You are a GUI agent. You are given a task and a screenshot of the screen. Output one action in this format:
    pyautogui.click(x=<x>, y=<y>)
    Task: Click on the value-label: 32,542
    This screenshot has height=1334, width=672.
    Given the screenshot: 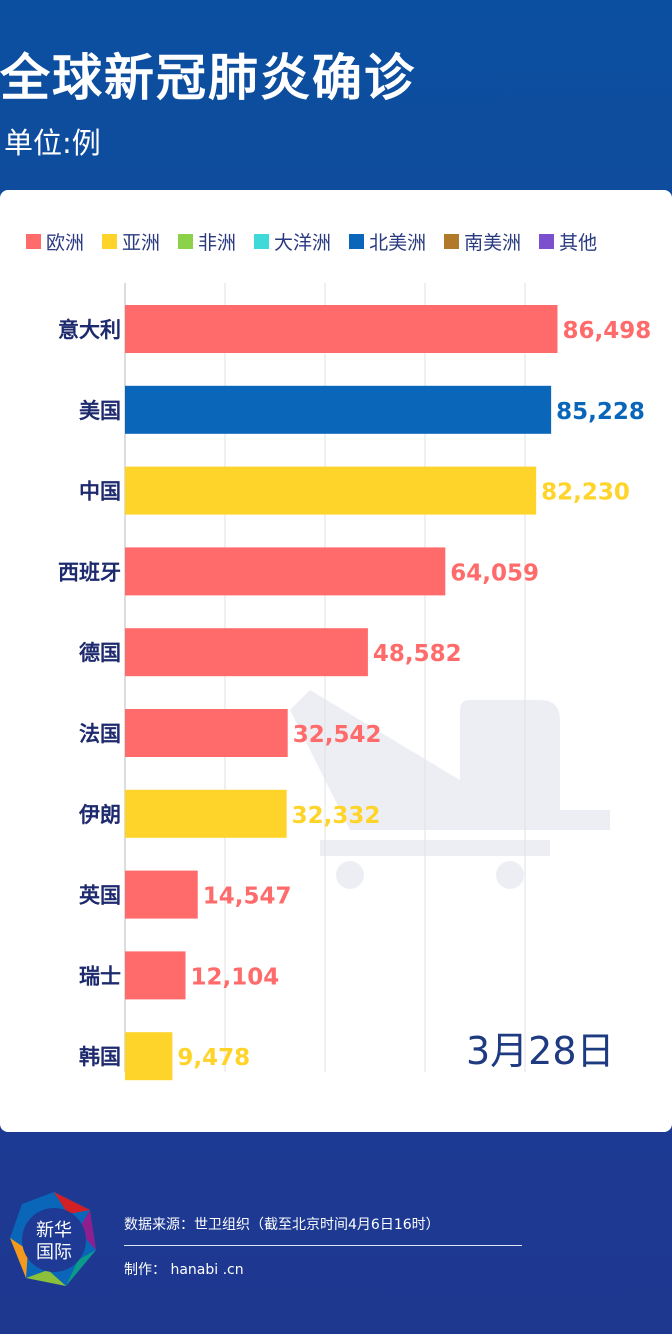 What is the action you would take?
    pyautogui.click(x=337, y=735)
    